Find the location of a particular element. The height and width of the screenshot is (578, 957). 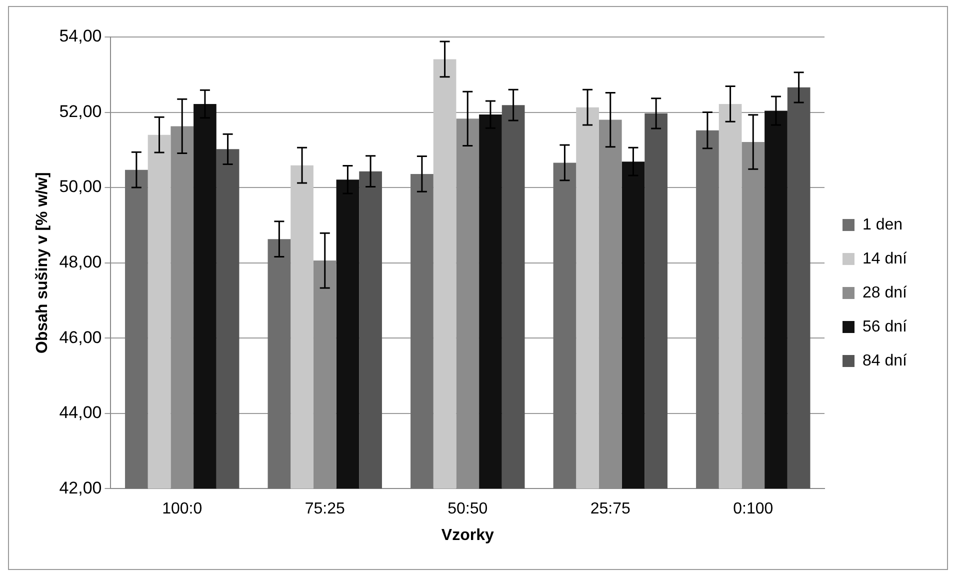

y-tick-label: 42,00 is located at coordinates (80, 488).